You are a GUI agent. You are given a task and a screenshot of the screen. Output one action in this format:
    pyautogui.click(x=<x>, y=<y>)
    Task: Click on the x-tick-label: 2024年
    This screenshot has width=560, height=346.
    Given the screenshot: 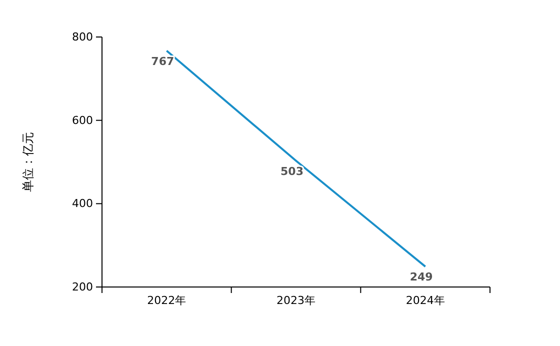 What is the action you would take?
    pyautogui.click(x=425, y=300)
    